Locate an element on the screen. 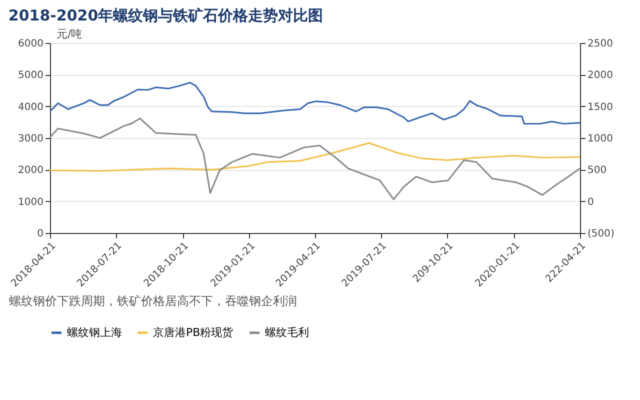 Image resolution: width=640 pixels, height=400 pixels. y-tick-label: 1000 is located at coordinates (31, 202).